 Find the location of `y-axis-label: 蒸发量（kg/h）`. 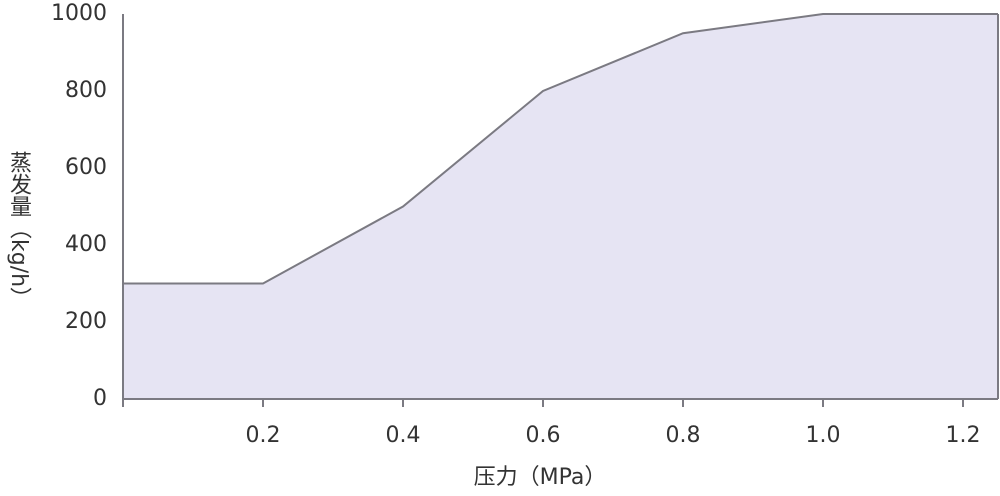

y-axis-label: 蒸发量（kg/h） is located at coordinates (18, 230).